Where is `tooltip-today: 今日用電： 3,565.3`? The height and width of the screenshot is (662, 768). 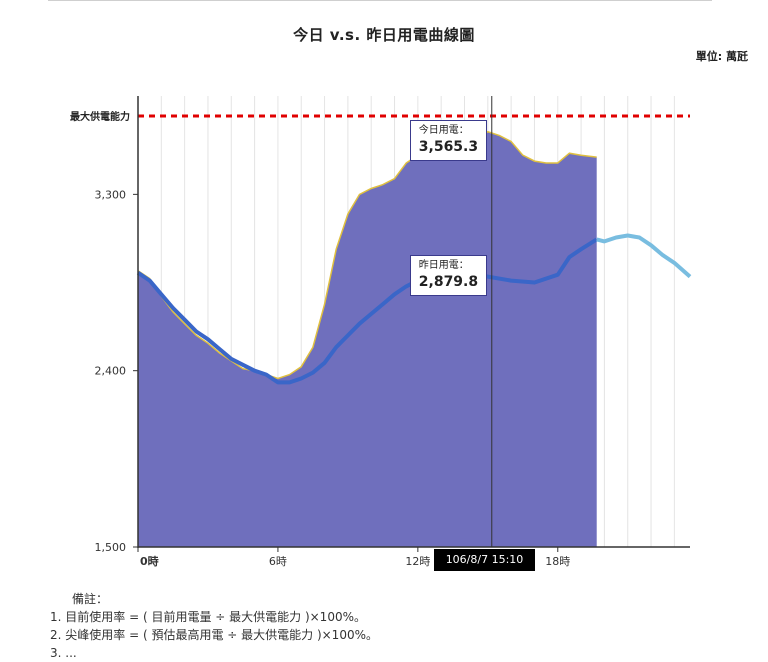
tooltip-today: 今日用電： 3,565.3 is located at coordinates (448, 141).